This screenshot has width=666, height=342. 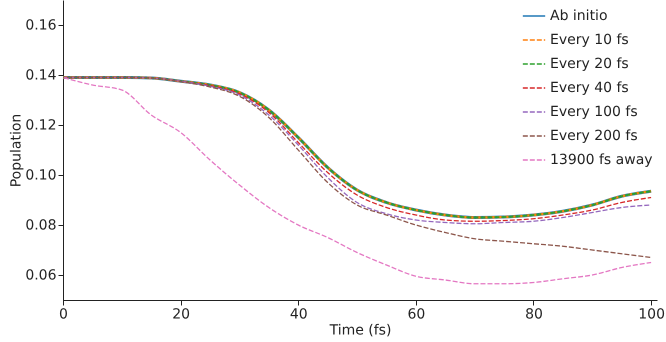 What do you see at coordinates (594, 112) in the screenshot?
I see `legend-label: Every 100 fs` at bounding box center [594, 112].